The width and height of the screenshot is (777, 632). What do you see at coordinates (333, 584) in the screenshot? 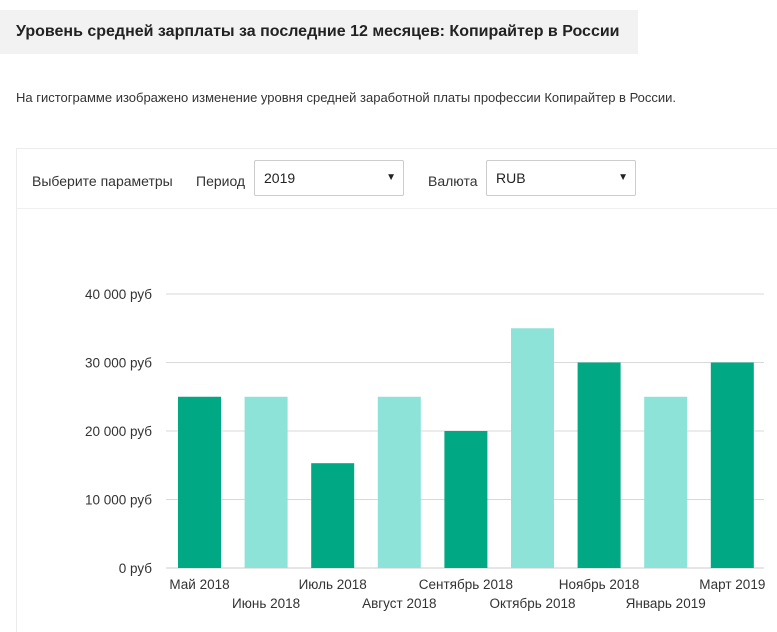
I see `x-tick-label: Июль 2018` at bounding box center [333, 584].